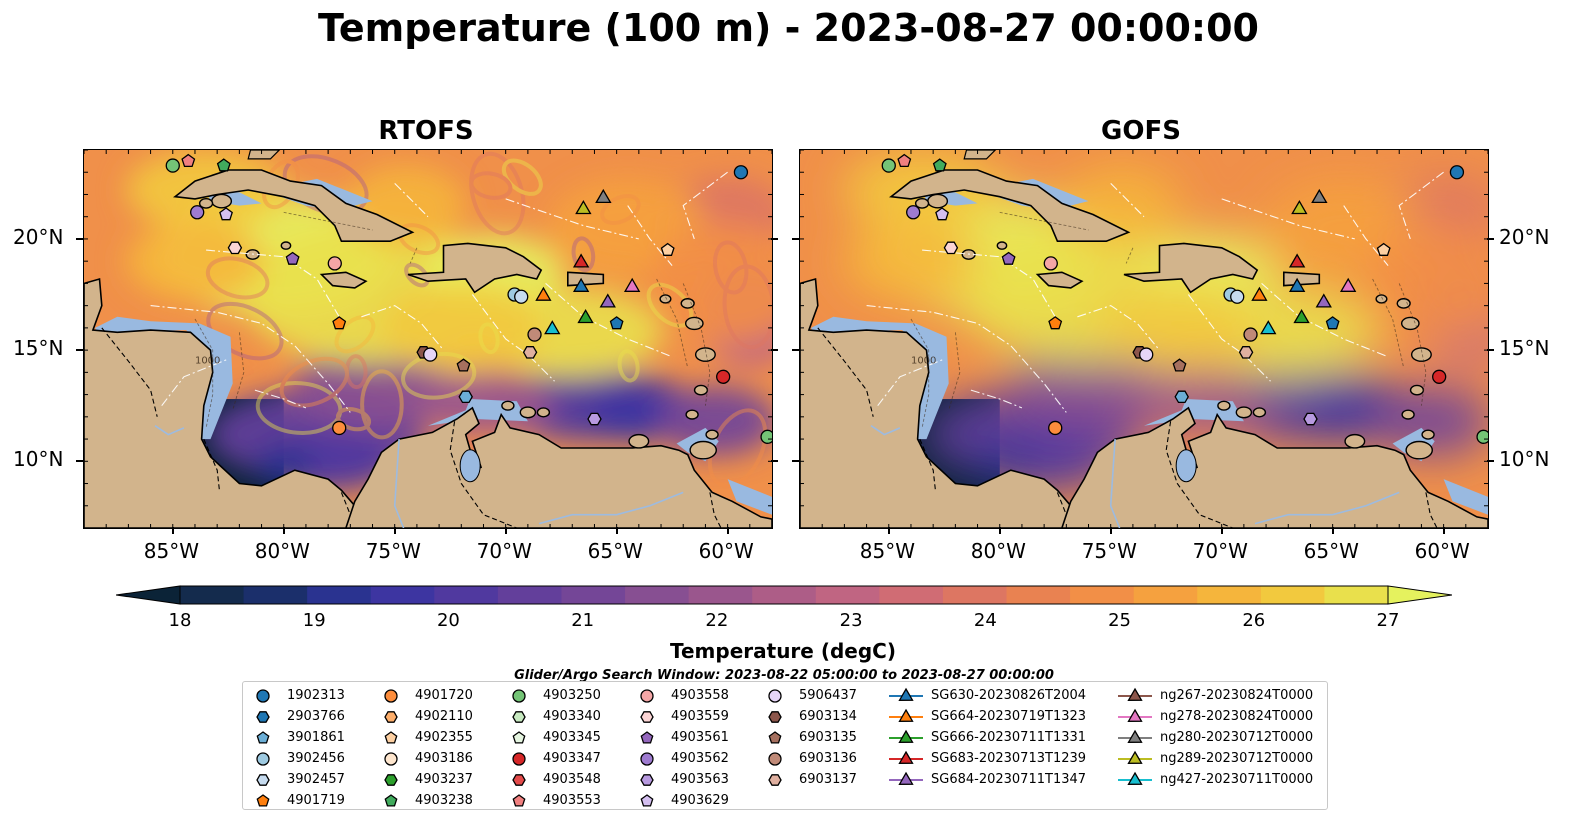 The image size is (1577, 827). What do you see at coordinates (985, 620) in the screenshot?
I see `colorbar-tick-label: 24` at bounding box center [985, 620].